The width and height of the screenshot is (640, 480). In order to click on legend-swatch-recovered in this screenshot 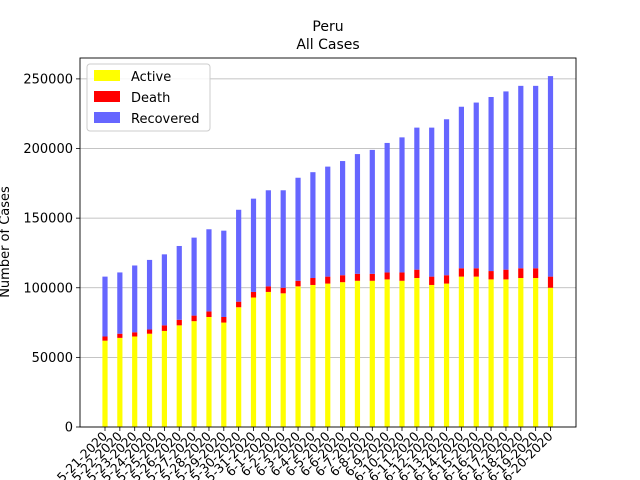, I will do `click(107, 117)`.